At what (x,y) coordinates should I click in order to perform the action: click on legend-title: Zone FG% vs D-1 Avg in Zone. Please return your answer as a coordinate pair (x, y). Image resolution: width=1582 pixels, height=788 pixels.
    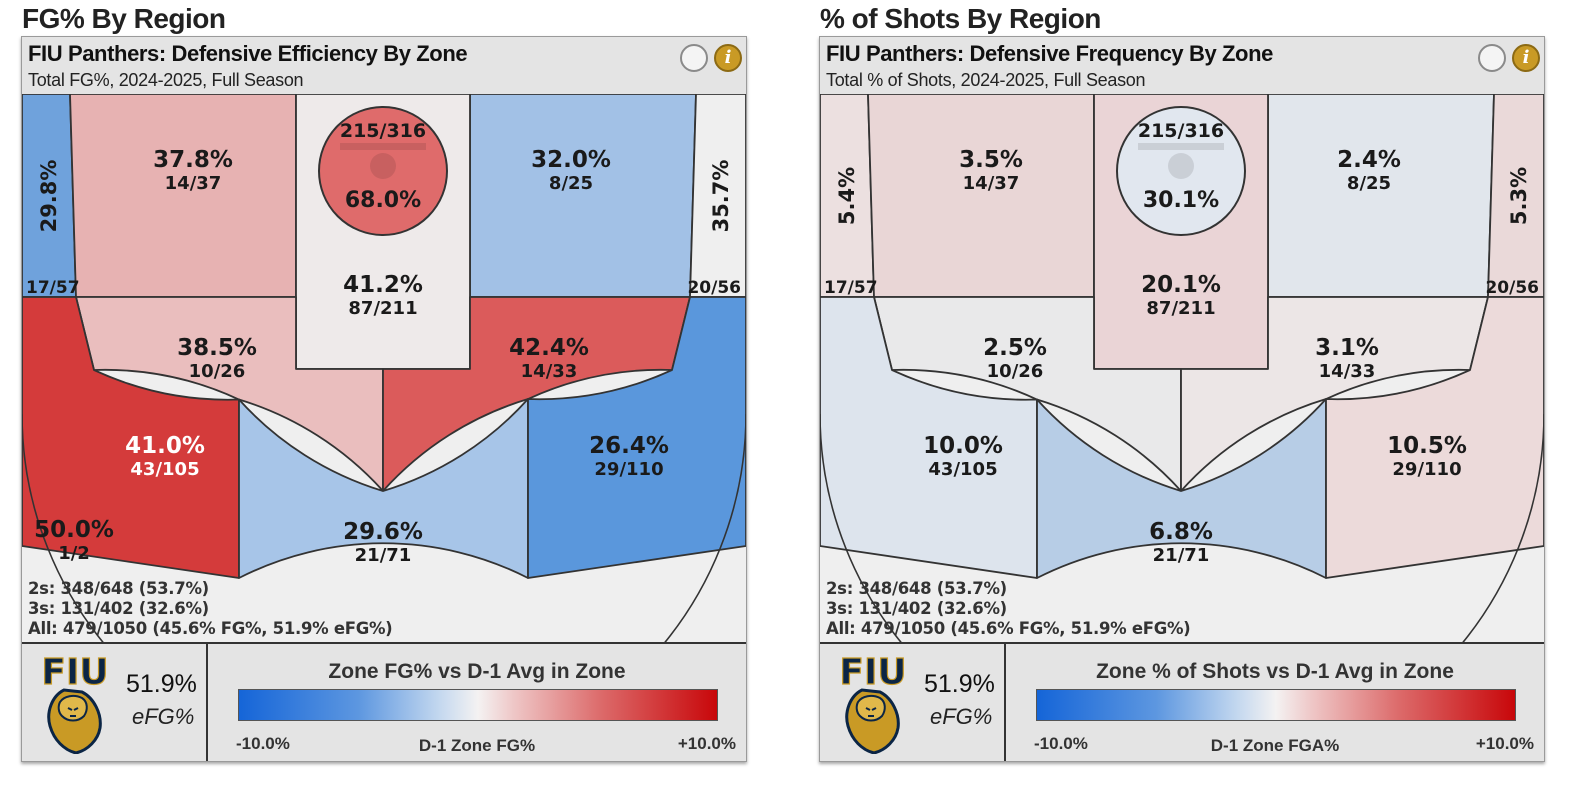
    Looking at the image, I should click on (477, 671).